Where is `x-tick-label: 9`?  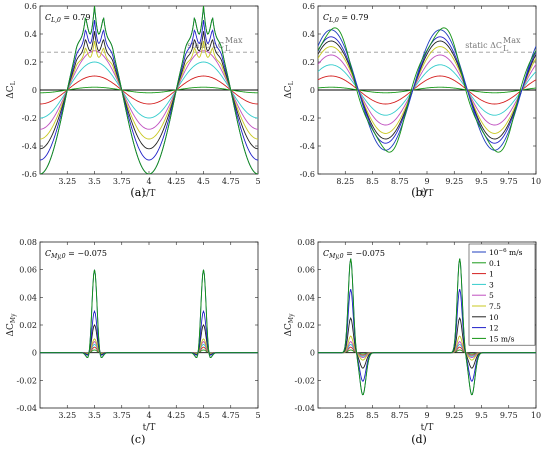
x-tick-label: 9 is located at coordinates (426, 415).